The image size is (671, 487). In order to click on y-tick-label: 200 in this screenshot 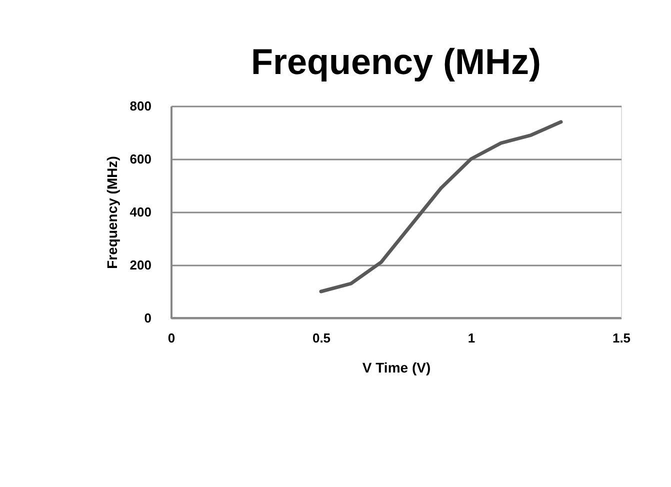, I will do `click(141, 265)`.